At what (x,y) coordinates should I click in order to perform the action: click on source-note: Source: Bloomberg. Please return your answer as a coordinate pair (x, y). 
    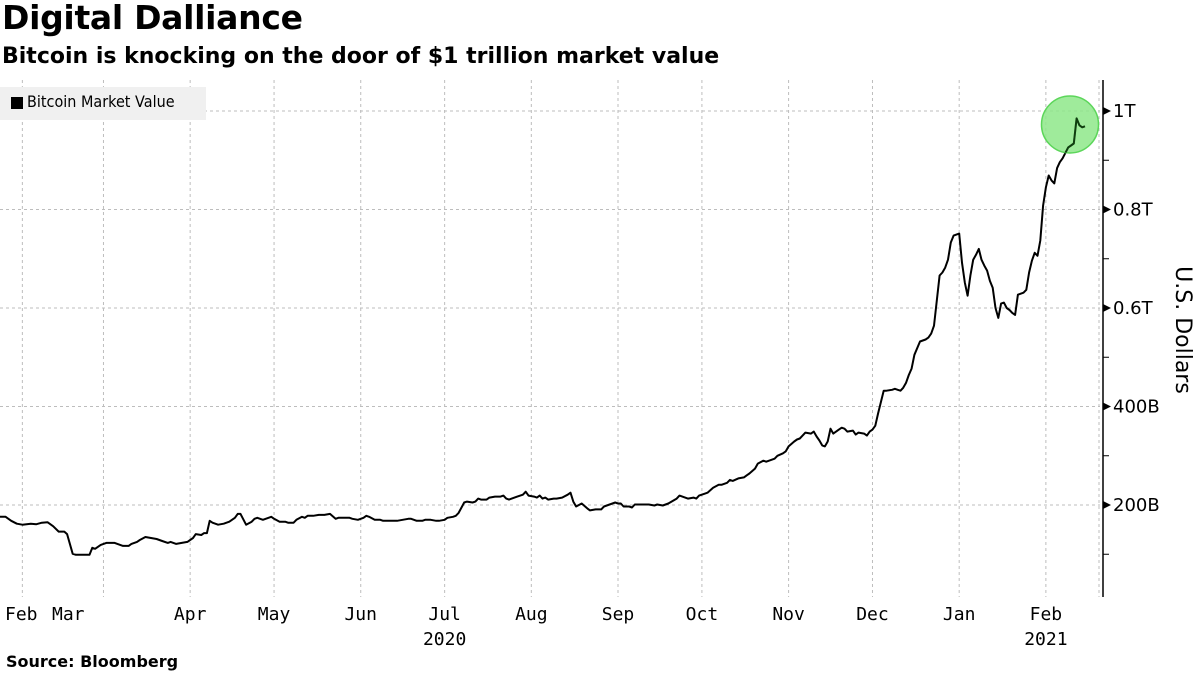
    Looking at the image, I should click on (92, 661).